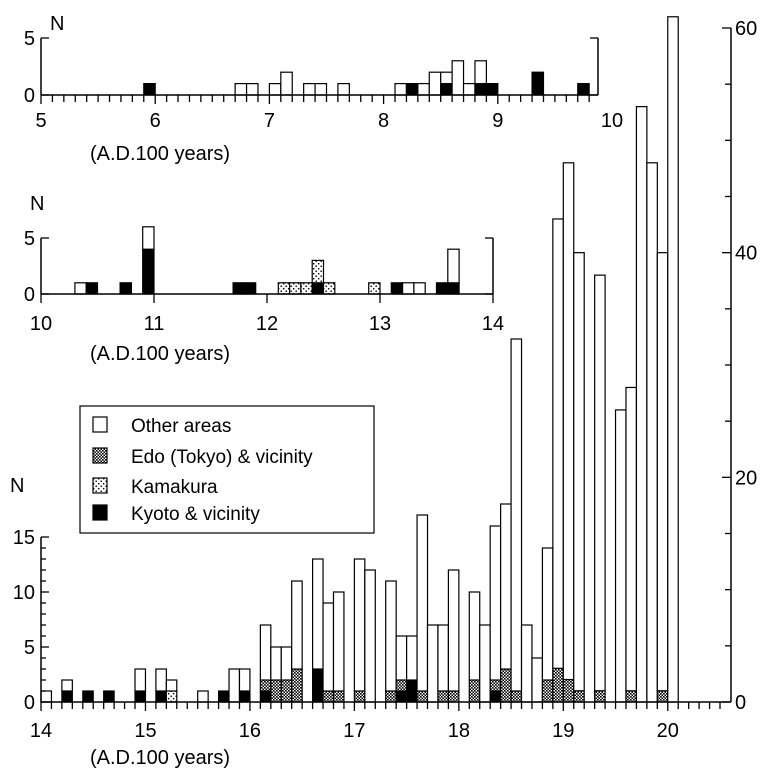 Image resolution: width=780 pixels, height=769 pixels. Describe the element at coordinates (547, 614) in the screenshot. I see `bar-other-18.8` at that location.